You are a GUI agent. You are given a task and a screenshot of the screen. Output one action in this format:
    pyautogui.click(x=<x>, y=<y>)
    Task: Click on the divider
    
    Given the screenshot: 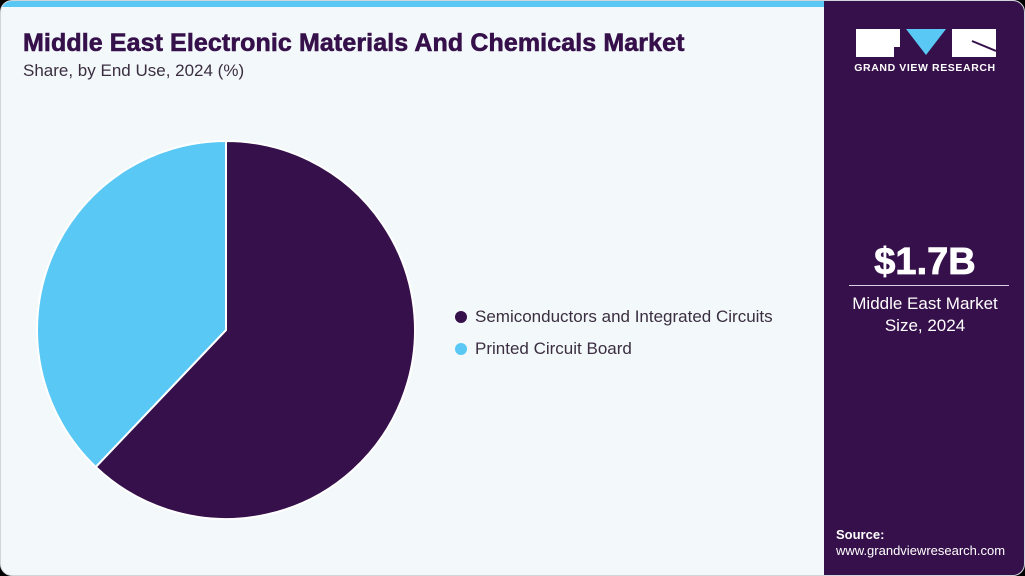 What is the action you would take?
    pyautogui.click(x=929, y=285)
    